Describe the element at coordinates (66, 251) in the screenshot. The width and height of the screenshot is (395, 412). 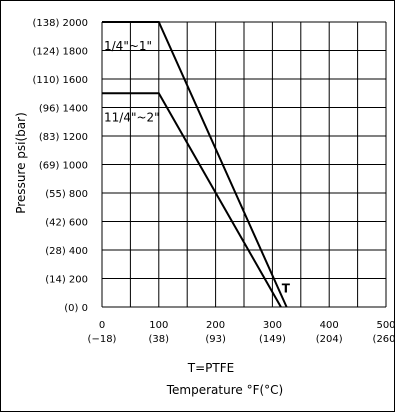
I see `y-tick-label: (28) 400` at that location.